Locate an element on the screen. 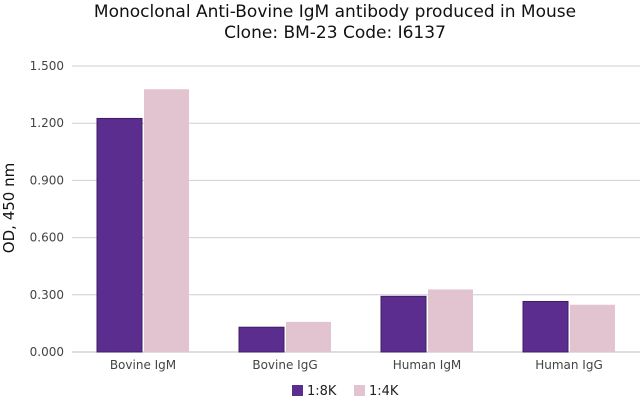  y-tick-label: 1.200 is located at coordinates (47, 123).